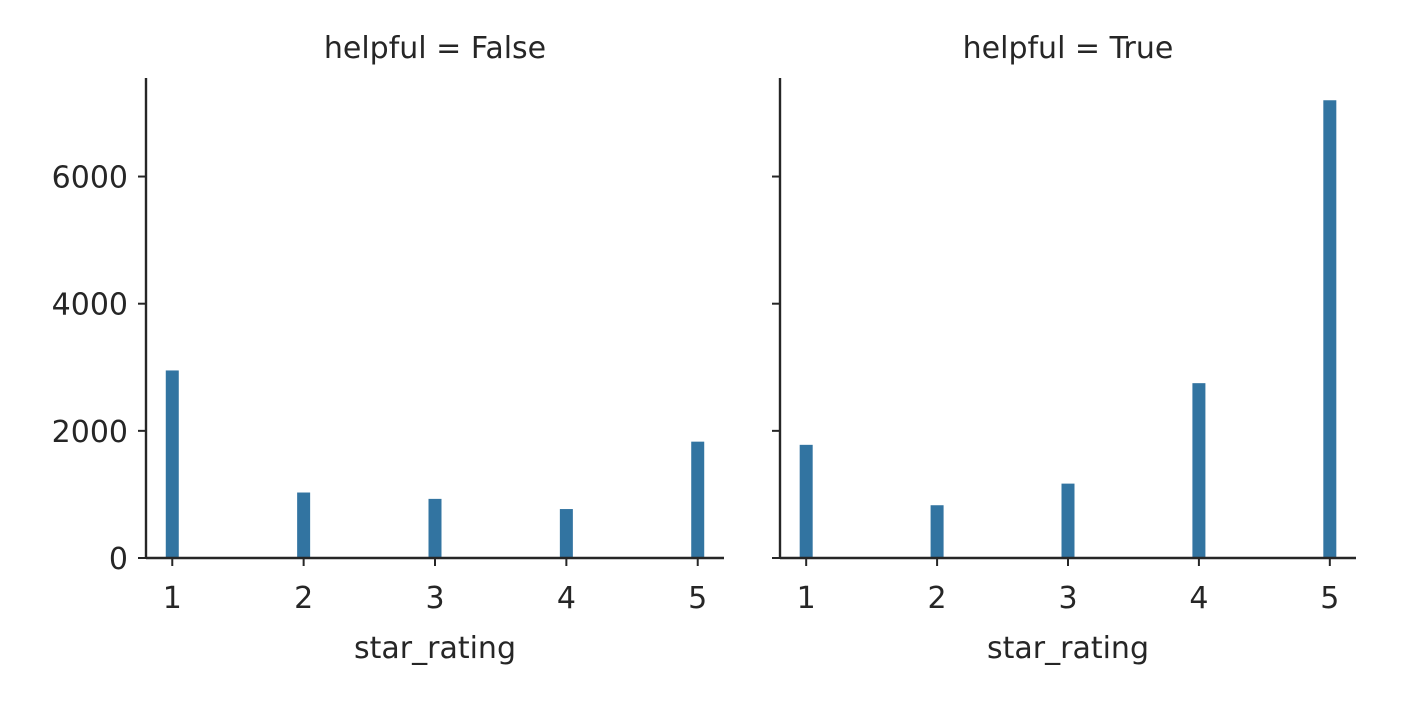 Image resolution: width=1420 pixels, height=706 pixels. I want to click on y-tick-label: 6000, so click(90, 178).